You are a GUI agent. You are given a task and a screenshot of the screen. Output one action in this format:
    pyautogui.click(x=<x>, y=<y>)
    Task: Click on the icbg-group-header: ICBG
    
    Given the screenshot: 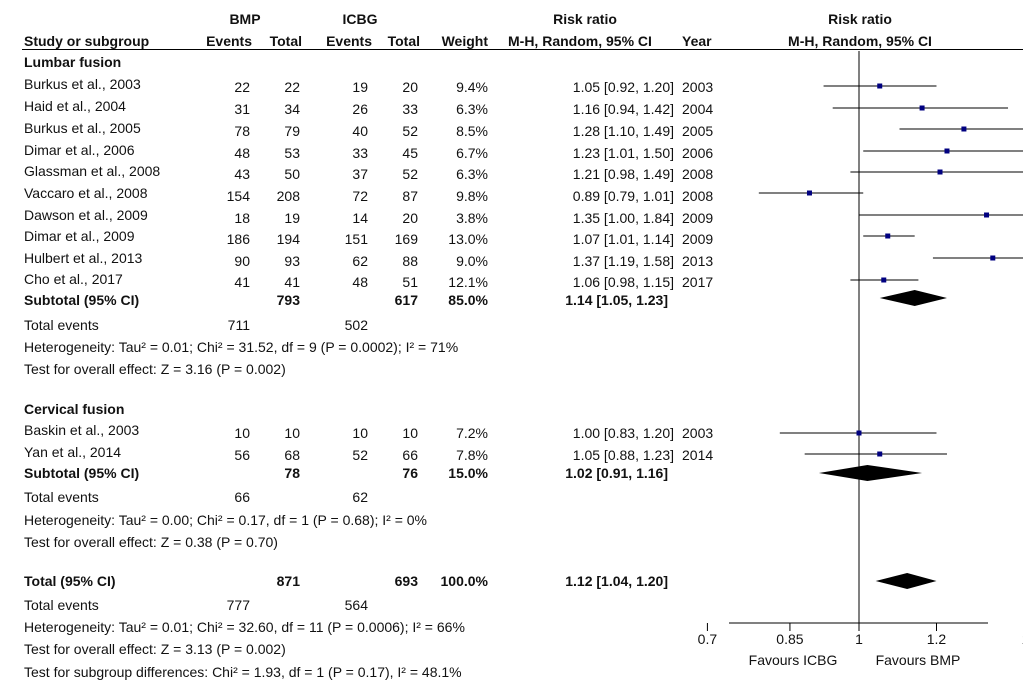 What is the action you would take?
    pyautogui.click(x=360, y=19)
    